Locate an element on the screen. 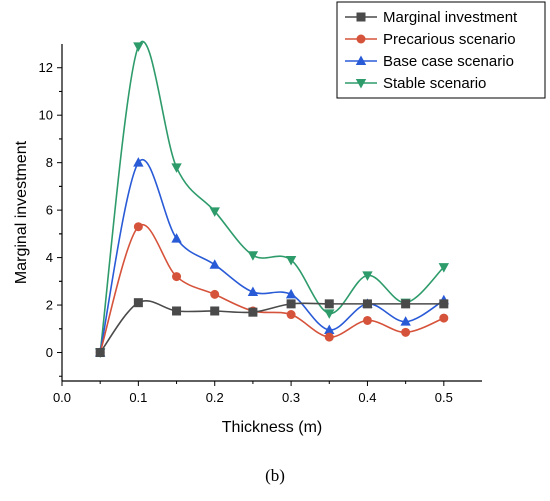  series-line is located at coordinates (271, 327).